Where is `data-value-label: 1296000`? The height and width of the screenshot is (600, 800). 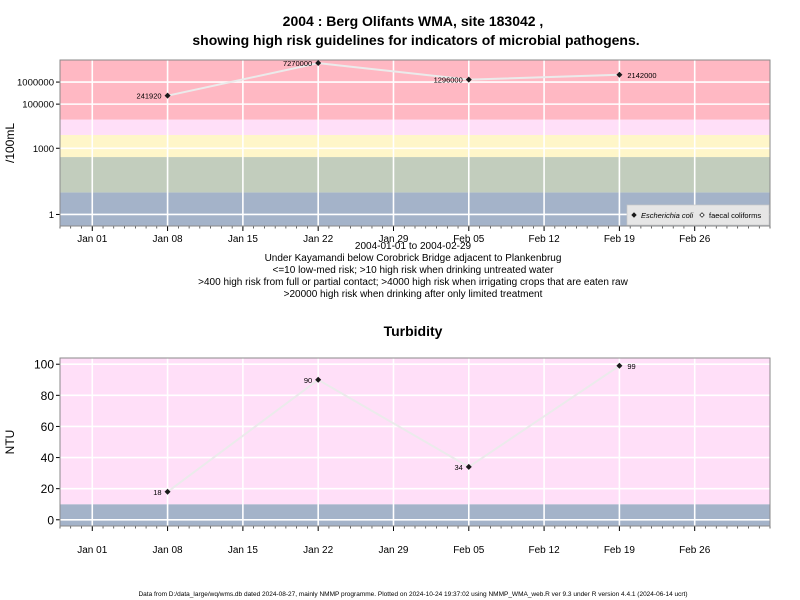 data-value-label: 1296000 is located at coordinates (448, 80).